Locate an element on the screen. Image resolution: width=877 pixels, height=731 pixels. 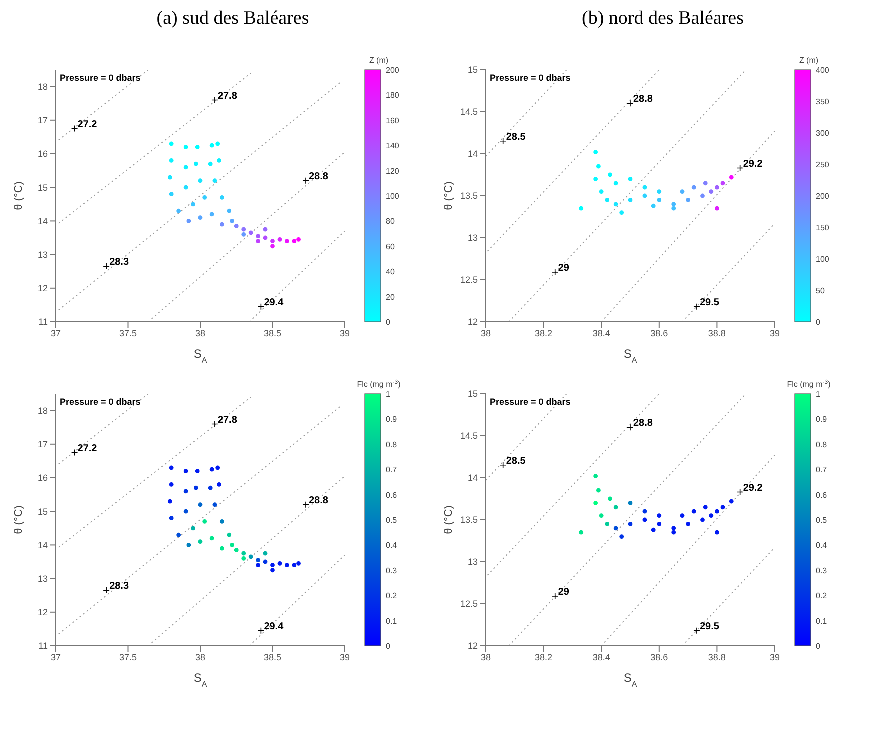
color-bar-title: Z (m) is located at coordinates (379, 60).